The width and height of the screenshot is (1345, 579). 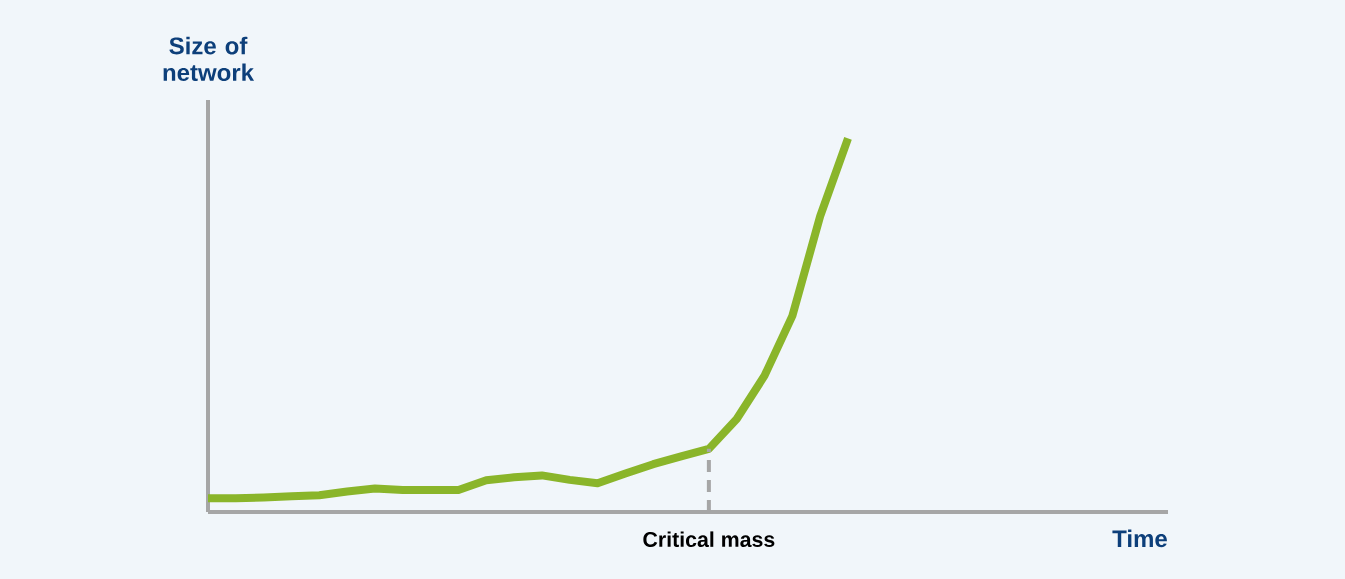 I want to click on text: Time, so click(x=1139, y=538).